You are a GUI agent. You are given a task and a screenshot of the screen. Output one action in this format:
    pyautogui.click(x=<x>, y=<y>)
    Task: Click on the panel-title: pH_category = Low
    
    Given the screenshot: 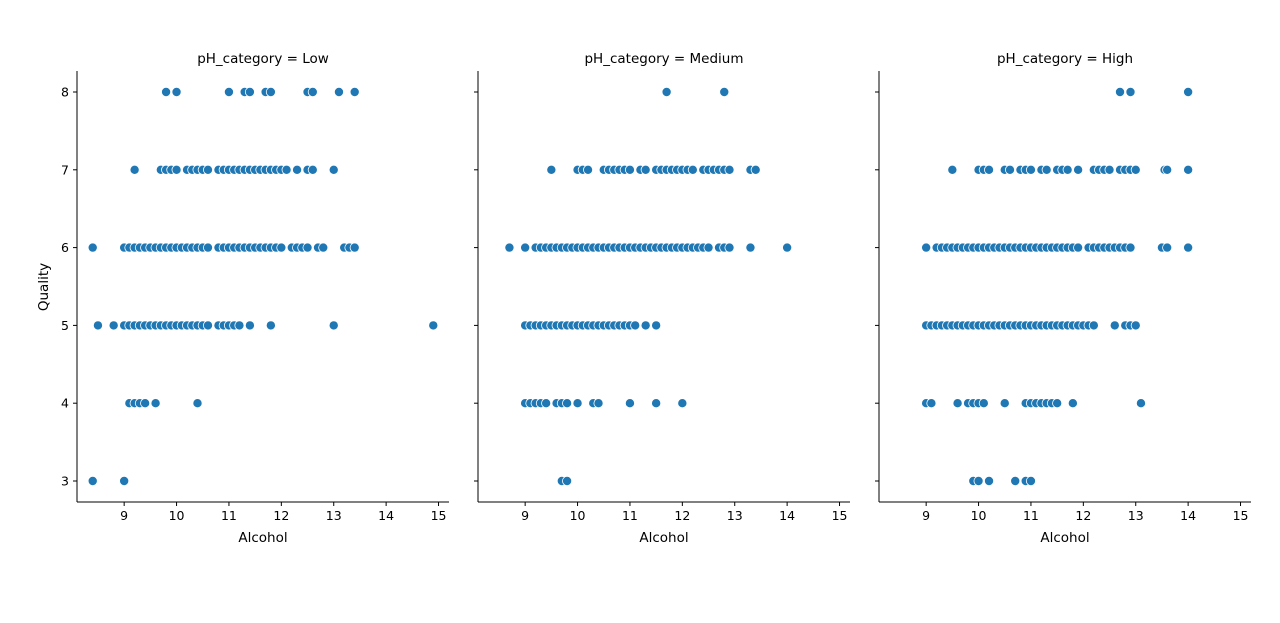 What is the action you would take?
    pyautogui.click(x=263, y=59)
    